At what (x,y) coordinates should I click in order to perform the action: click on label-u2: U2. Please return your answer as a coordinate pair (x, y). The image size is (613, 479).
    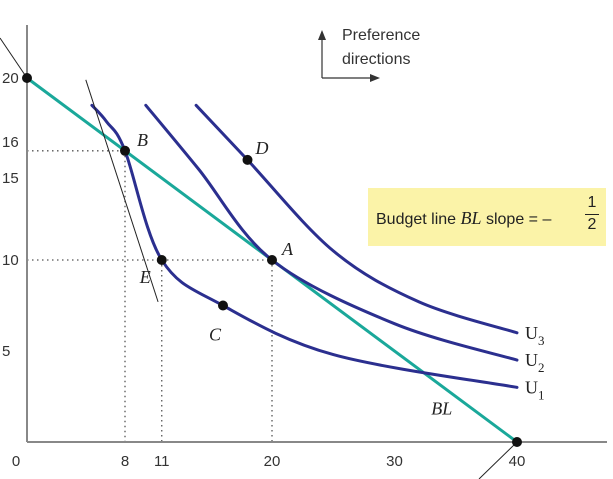
    Looking at the image, I should click on (535, 362).